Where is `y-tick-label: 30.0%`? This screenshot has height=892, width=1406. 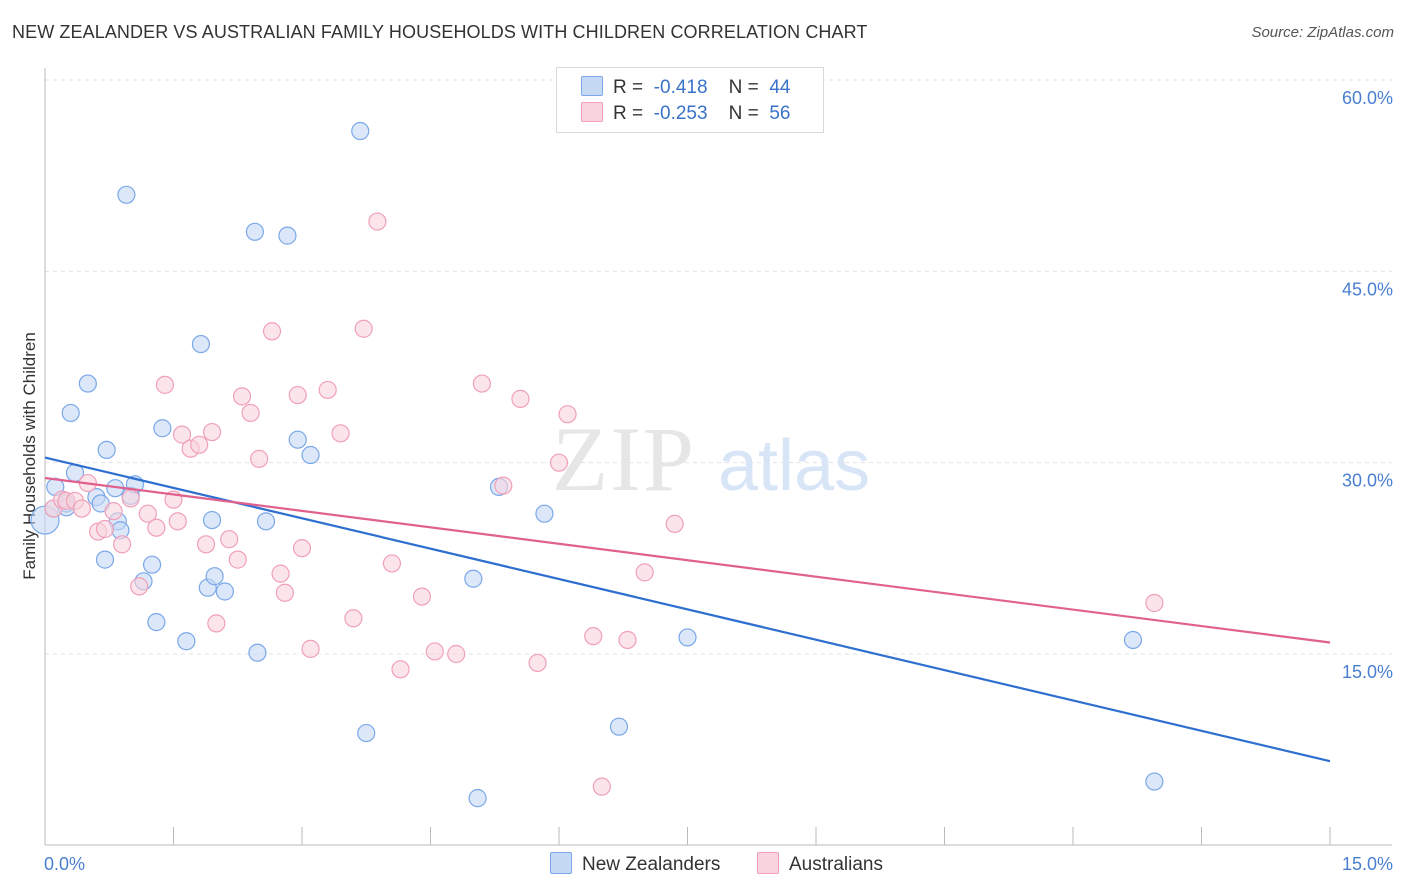
y-tick-label: 30.0% is located at coordinates (1367, 481).